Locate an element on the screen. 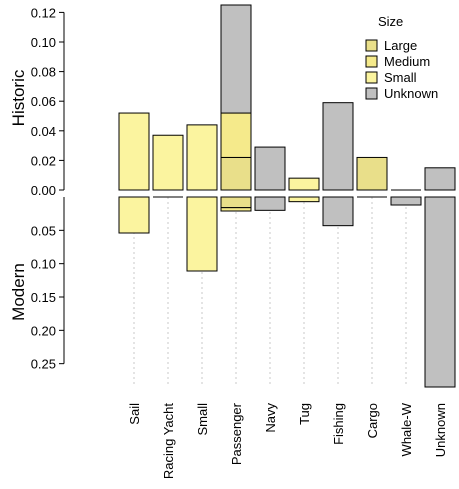 The image size is (459, 489). modern-panel-label: Modern is located at coordinates (18, 292).